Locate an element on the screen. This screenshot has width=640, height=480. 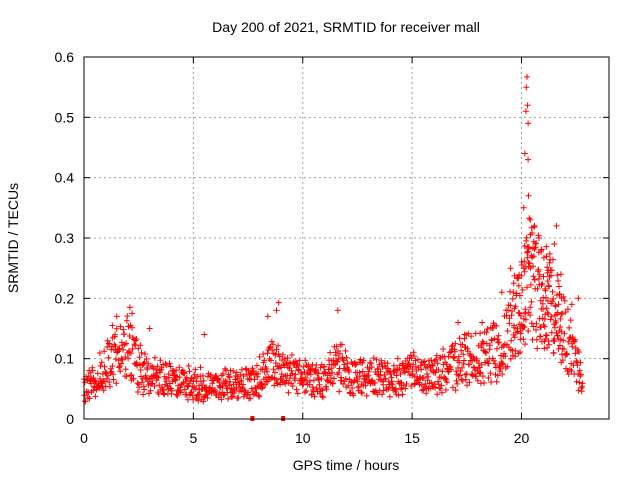
y-tick-label: 0.6 is located at coordinates (65, 57).